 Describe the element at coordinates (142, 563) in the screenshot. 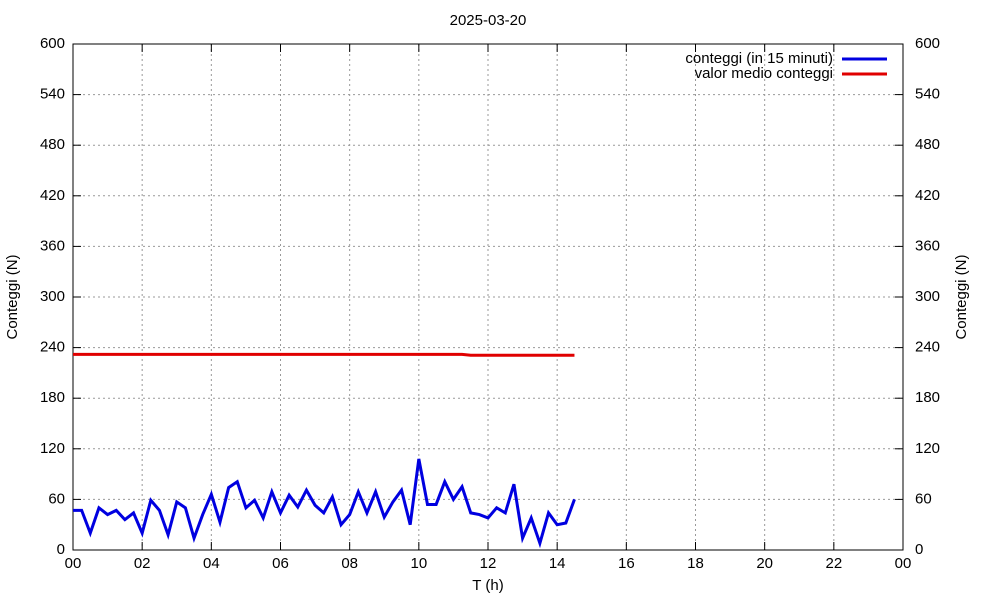

I see `x-tick-label: 02` at that location.